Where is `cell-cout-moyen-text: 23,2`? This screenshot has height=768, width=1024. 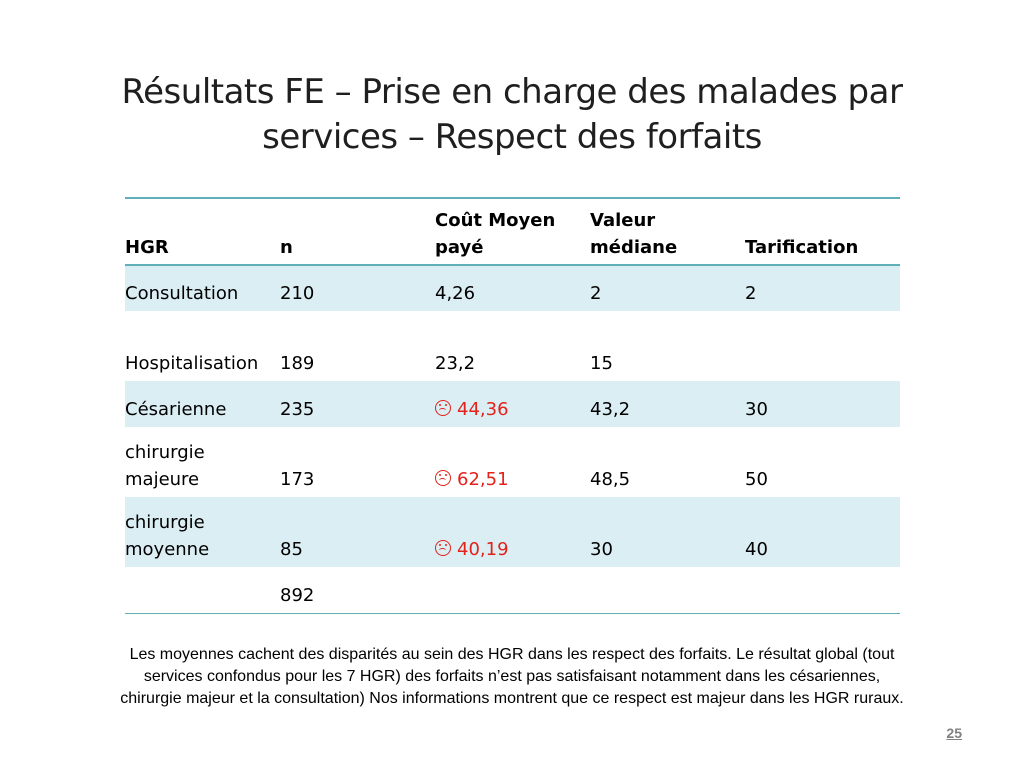 cell-cout-moyen-text: 23,2 is located at coordinates (455, 363).